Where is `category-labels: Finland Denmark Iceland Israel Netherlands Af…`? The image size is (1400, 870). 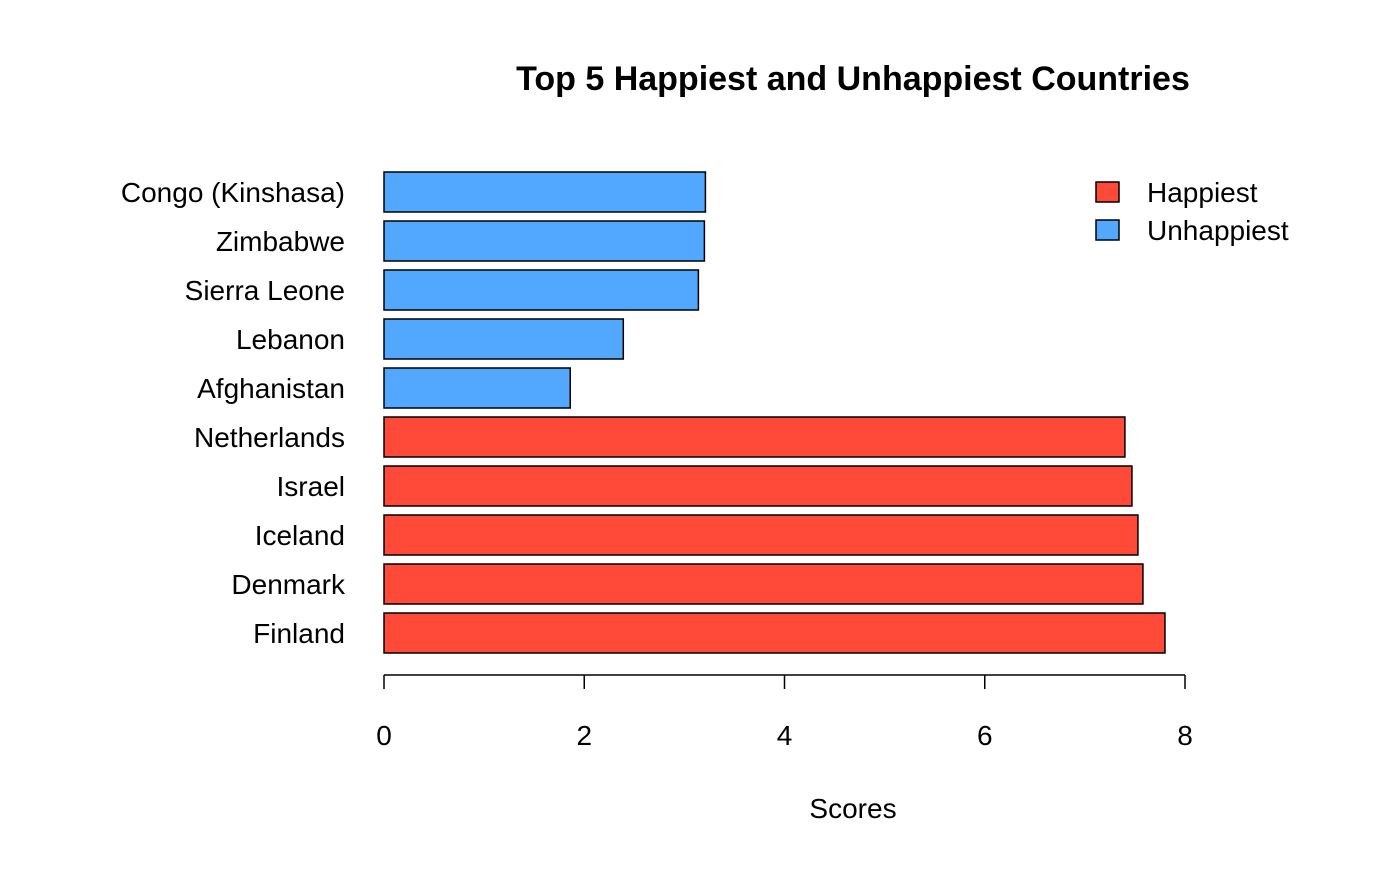 category-labels: Finland Denmark Iceland Israel Netherlands Af… is located at coordinates (233, 413).